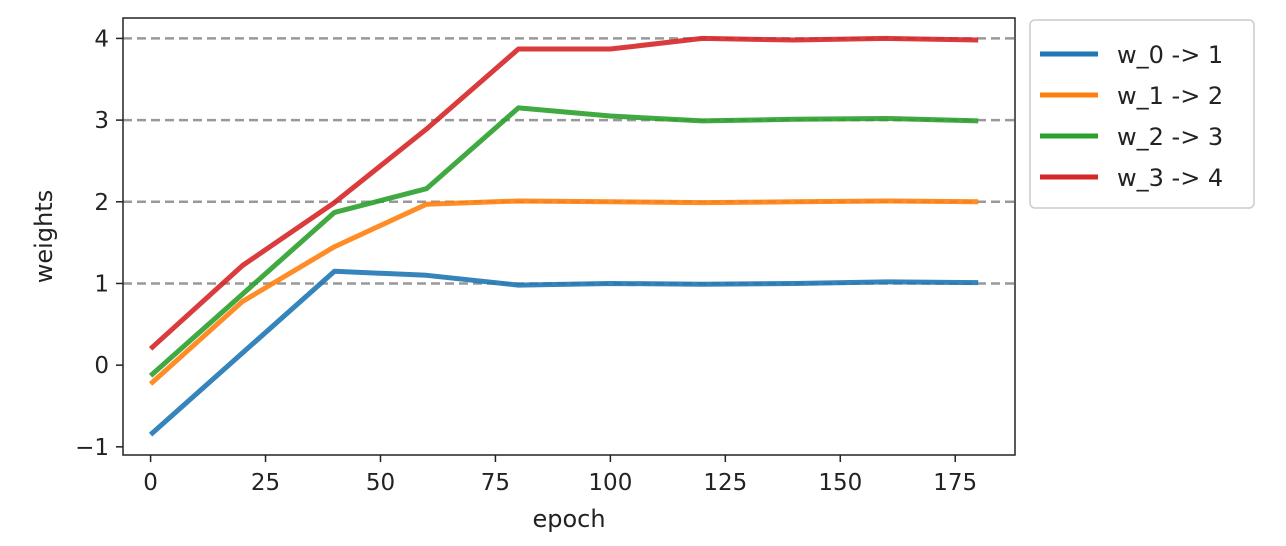 The height and width of the screenshot is (546, 1286). I want to click on y-axis: −1 0 1 2 3 4, so click(99, 243).